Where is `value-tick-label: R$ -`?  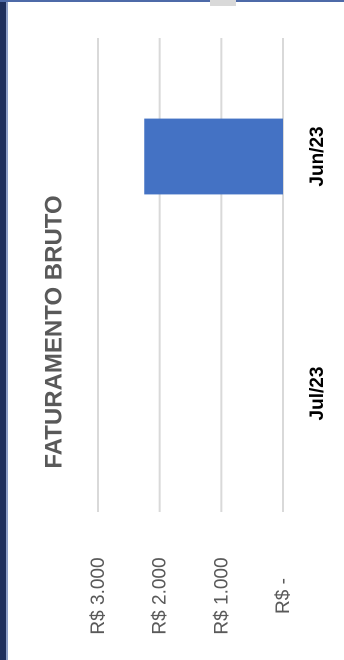 value-tick-label: R$ - is located at coordinates (283, 596).